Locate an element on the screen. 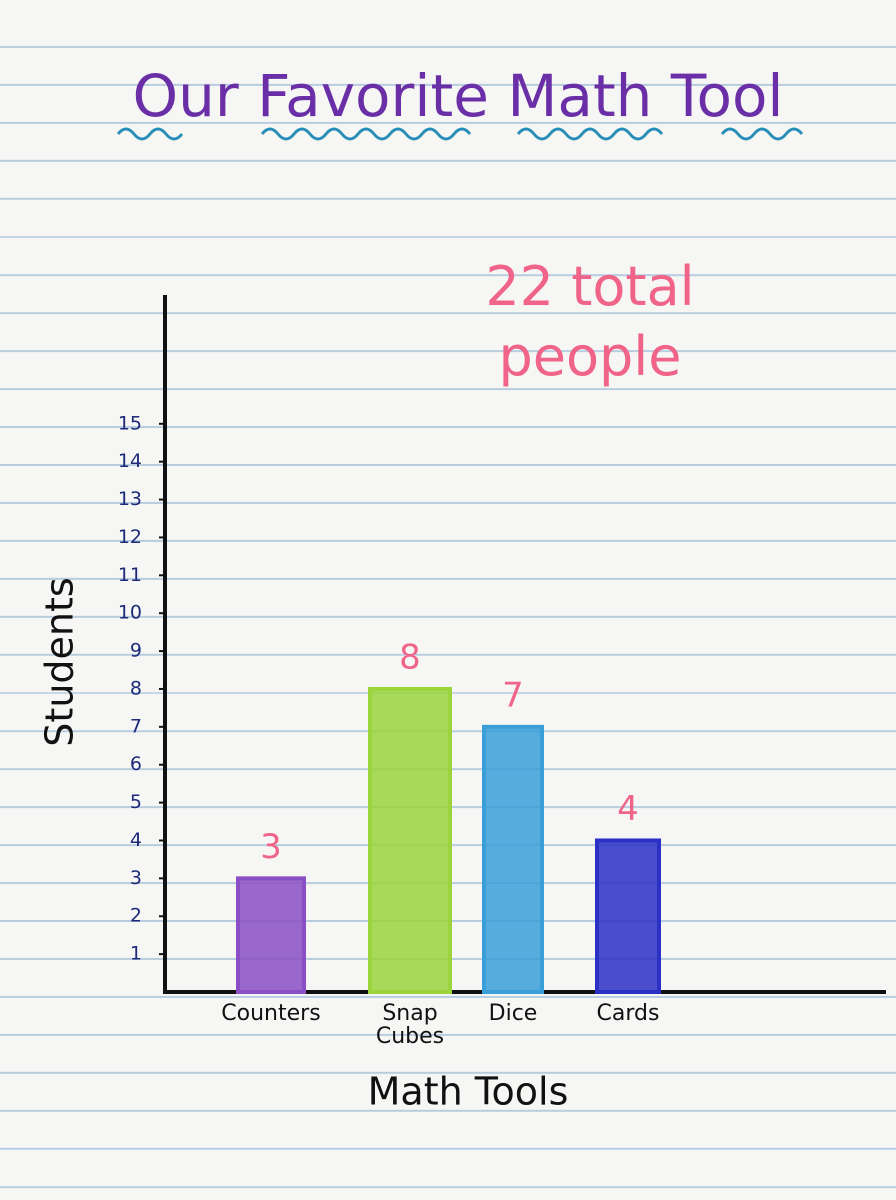 This screenshot has width=896, height=1200. y-tick-label: 3 is located at coordinates (136, 878).